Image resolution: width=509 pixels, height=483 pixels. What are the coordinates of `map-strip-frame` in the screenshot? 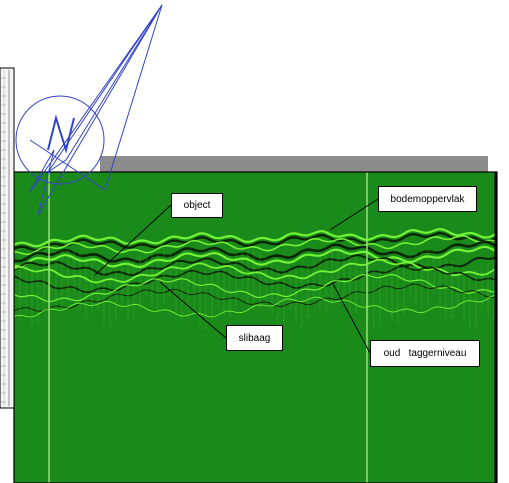 It's located at (7, 238).